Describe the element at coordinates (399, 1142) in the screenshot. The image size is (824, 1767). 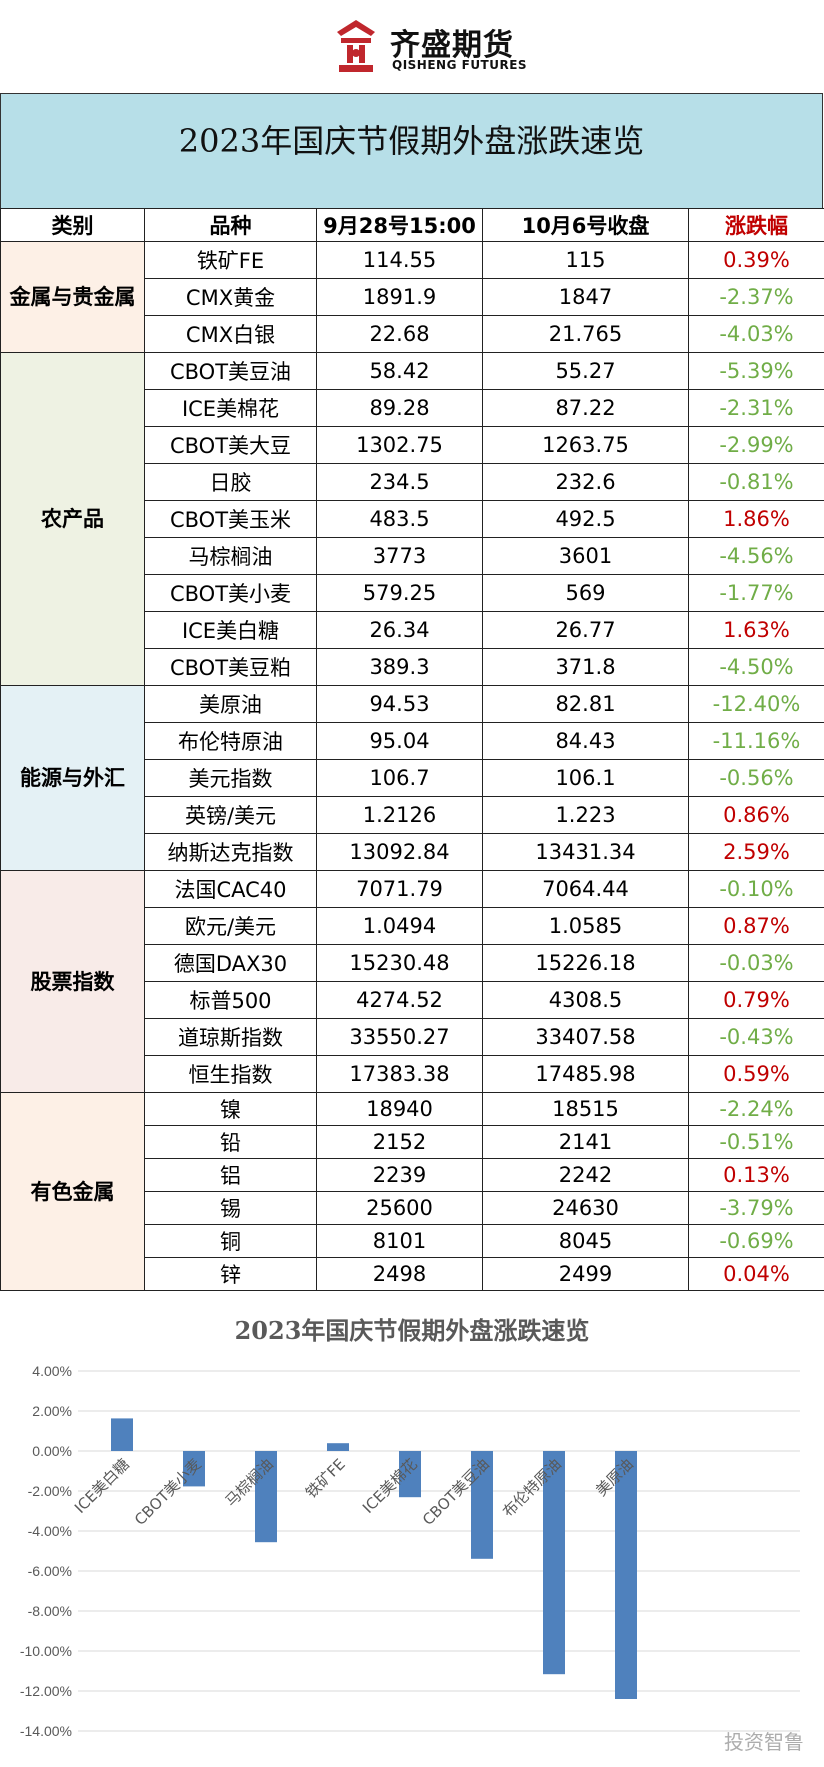
I see `before-price-cell: 2152` at that location.